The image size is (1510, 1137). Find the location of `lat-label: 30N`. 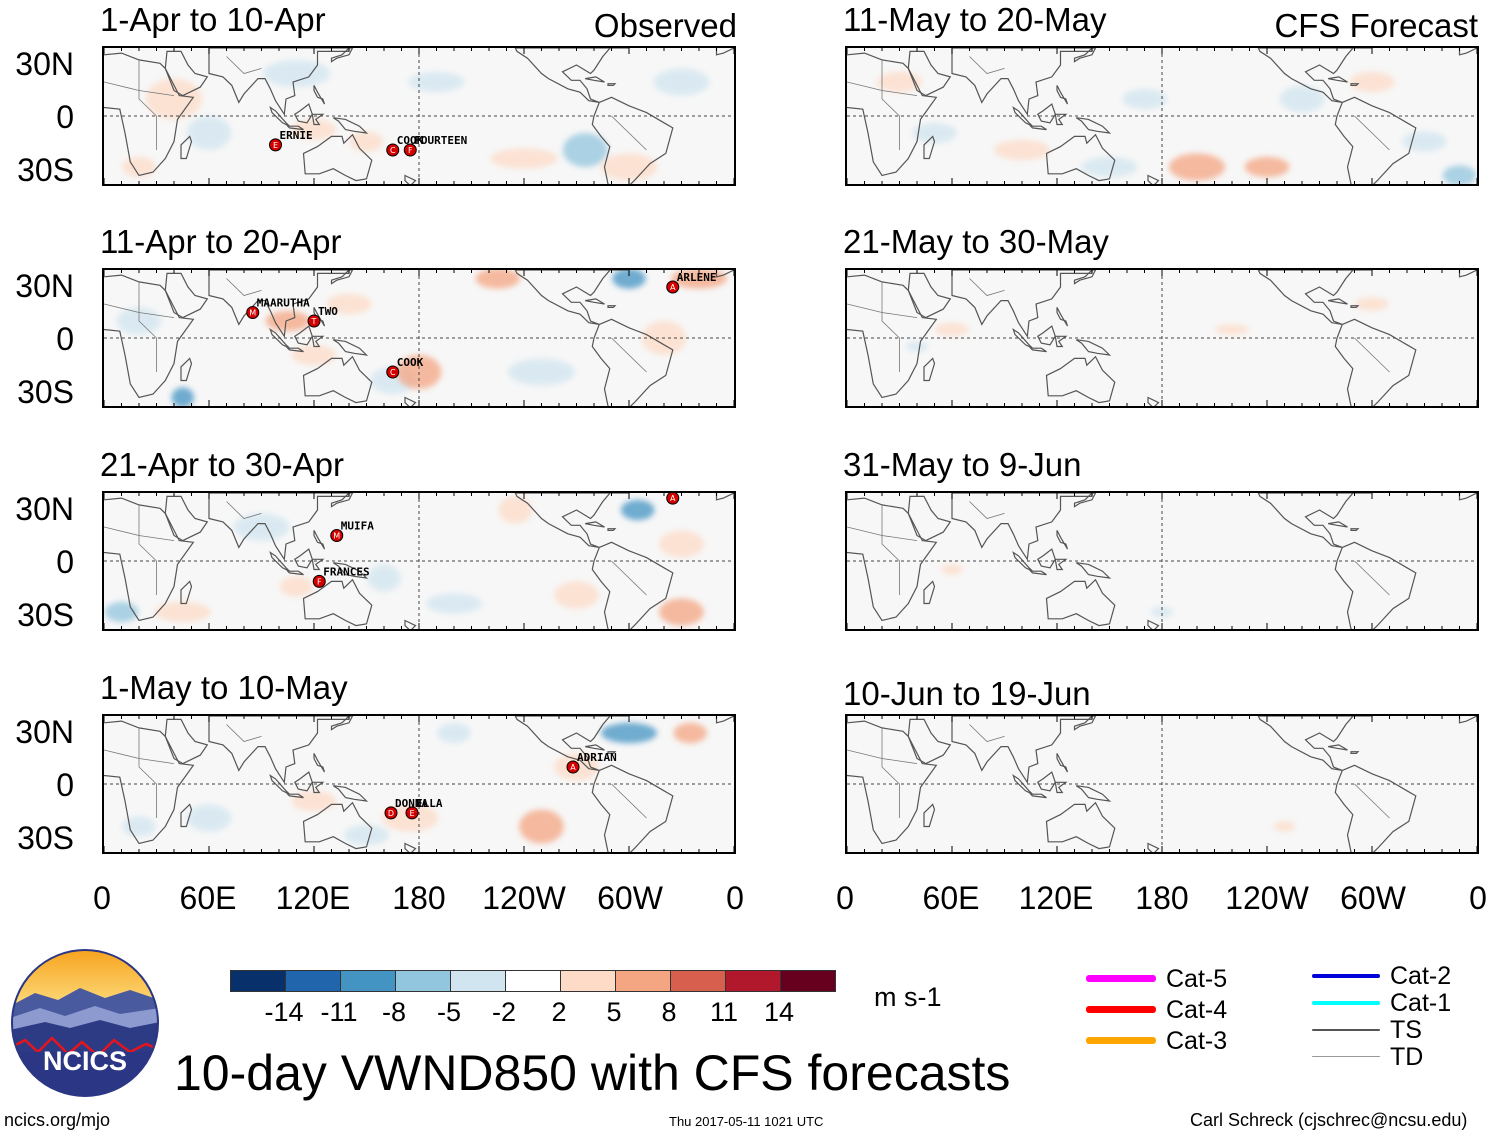

lat-label: 30N is located at coordinates (44, 509).